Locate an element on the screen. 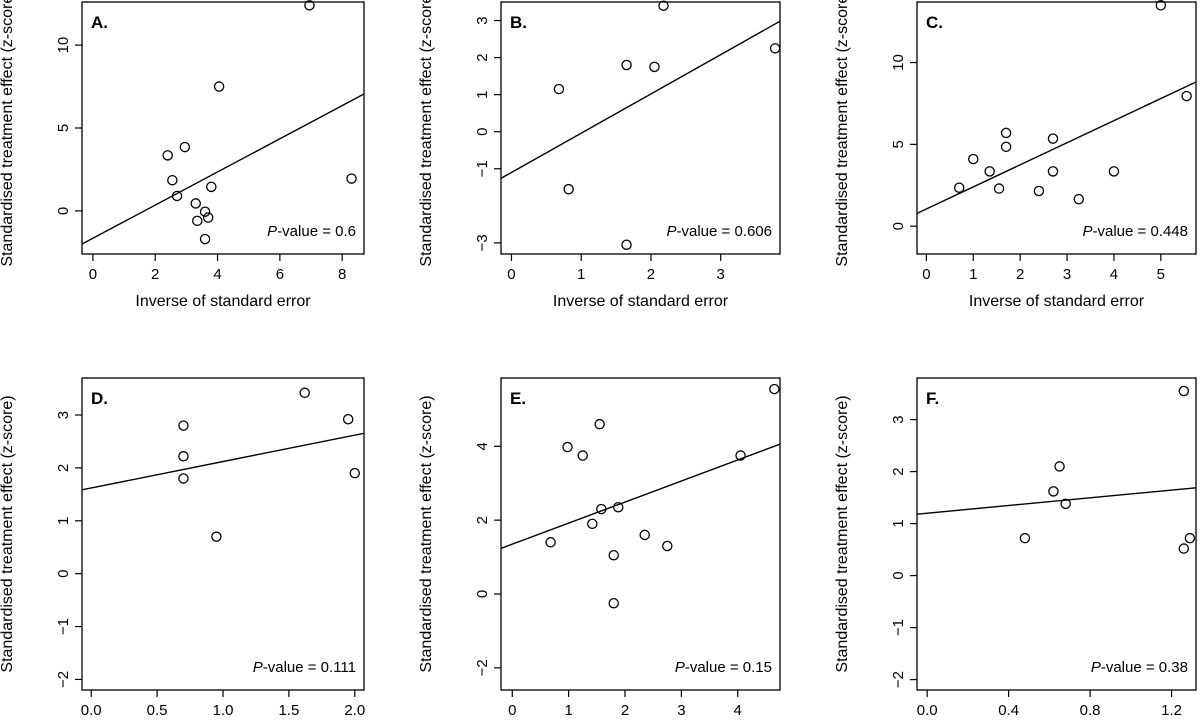 Image resolution: width=1200 pixels, height=720 pixels. x-tick-label: 1 is located at coordinates (568, 710).